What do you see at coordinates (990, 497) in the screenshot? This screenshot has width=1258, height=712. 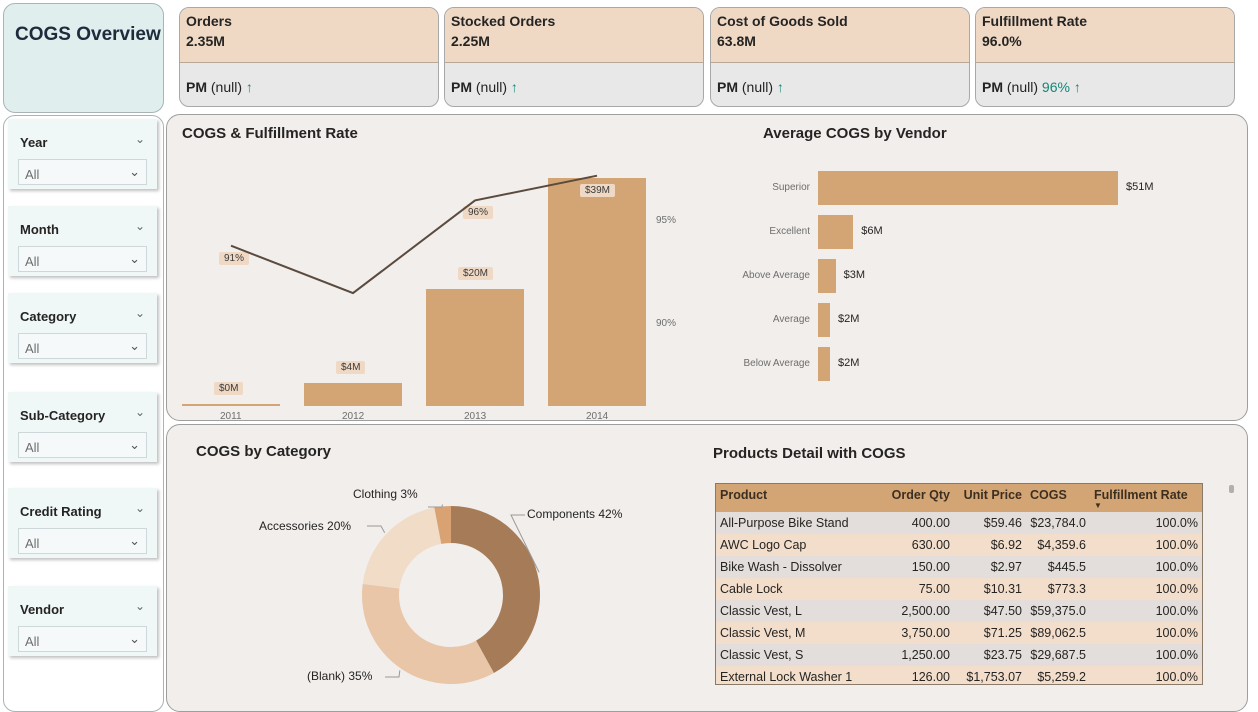 I see `col-header-unit-price: Unit Price` at bounding box center [990, 497].